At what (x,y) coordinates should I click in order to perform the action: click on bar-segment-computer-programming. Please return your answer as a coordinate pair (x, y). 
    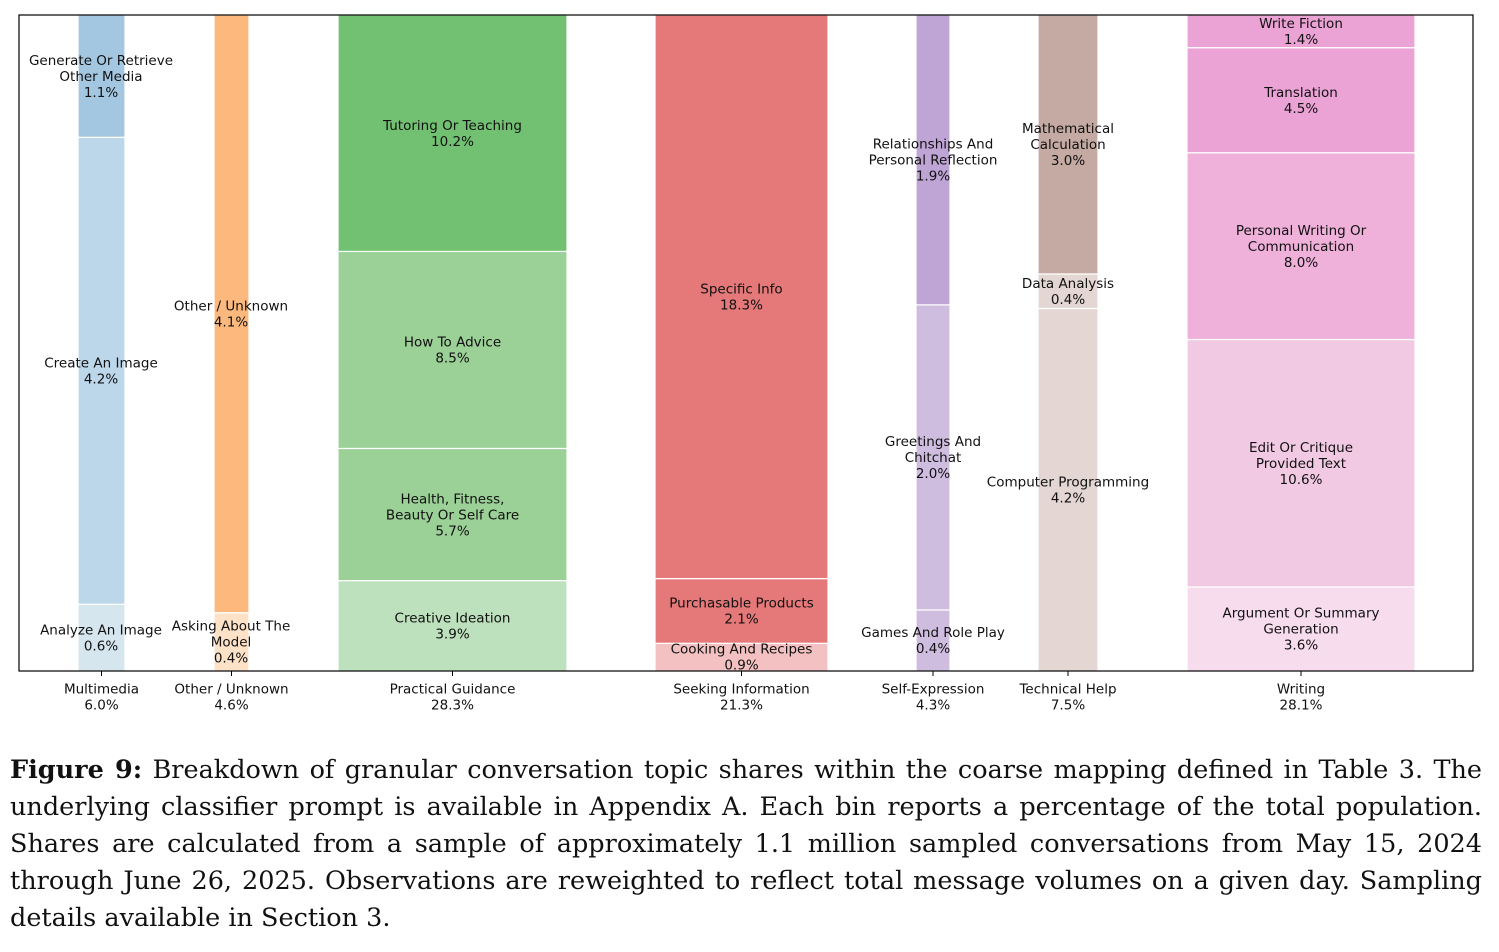
    Looking at the image, I should click on (1068, 489).